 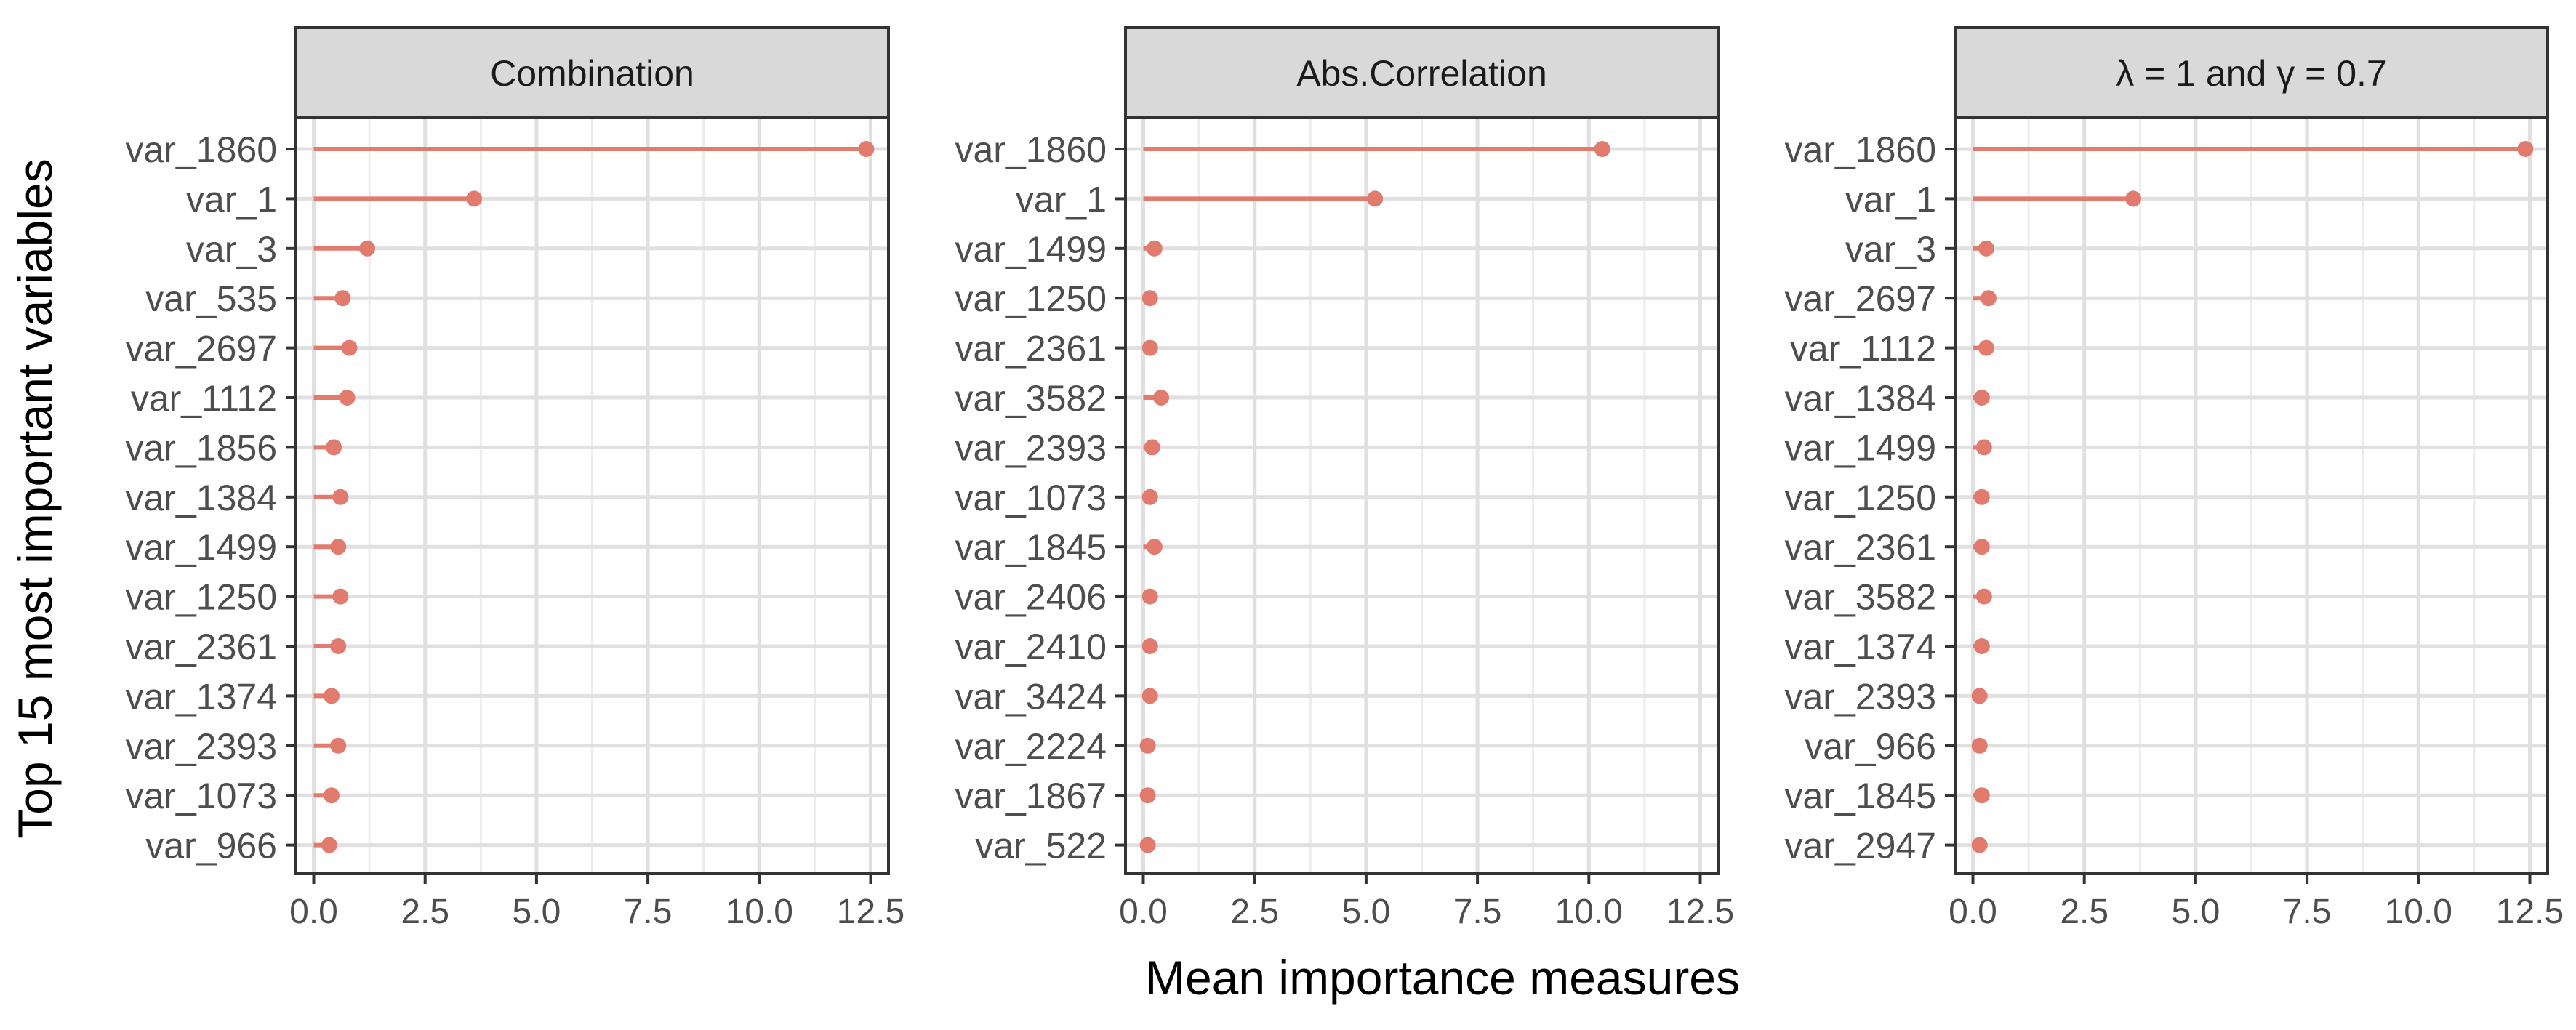 What do you see at coordinates (211, 298) in the screenshot?
I see `y-tick-label: var_535` at bounding box center [211, 298].